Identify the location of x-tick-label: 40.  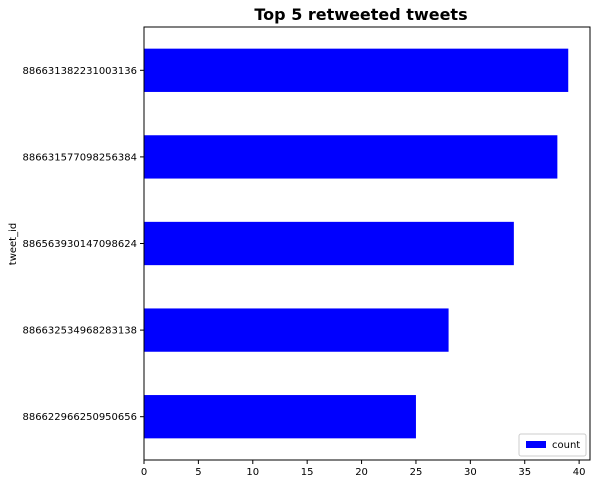
(579, 472).